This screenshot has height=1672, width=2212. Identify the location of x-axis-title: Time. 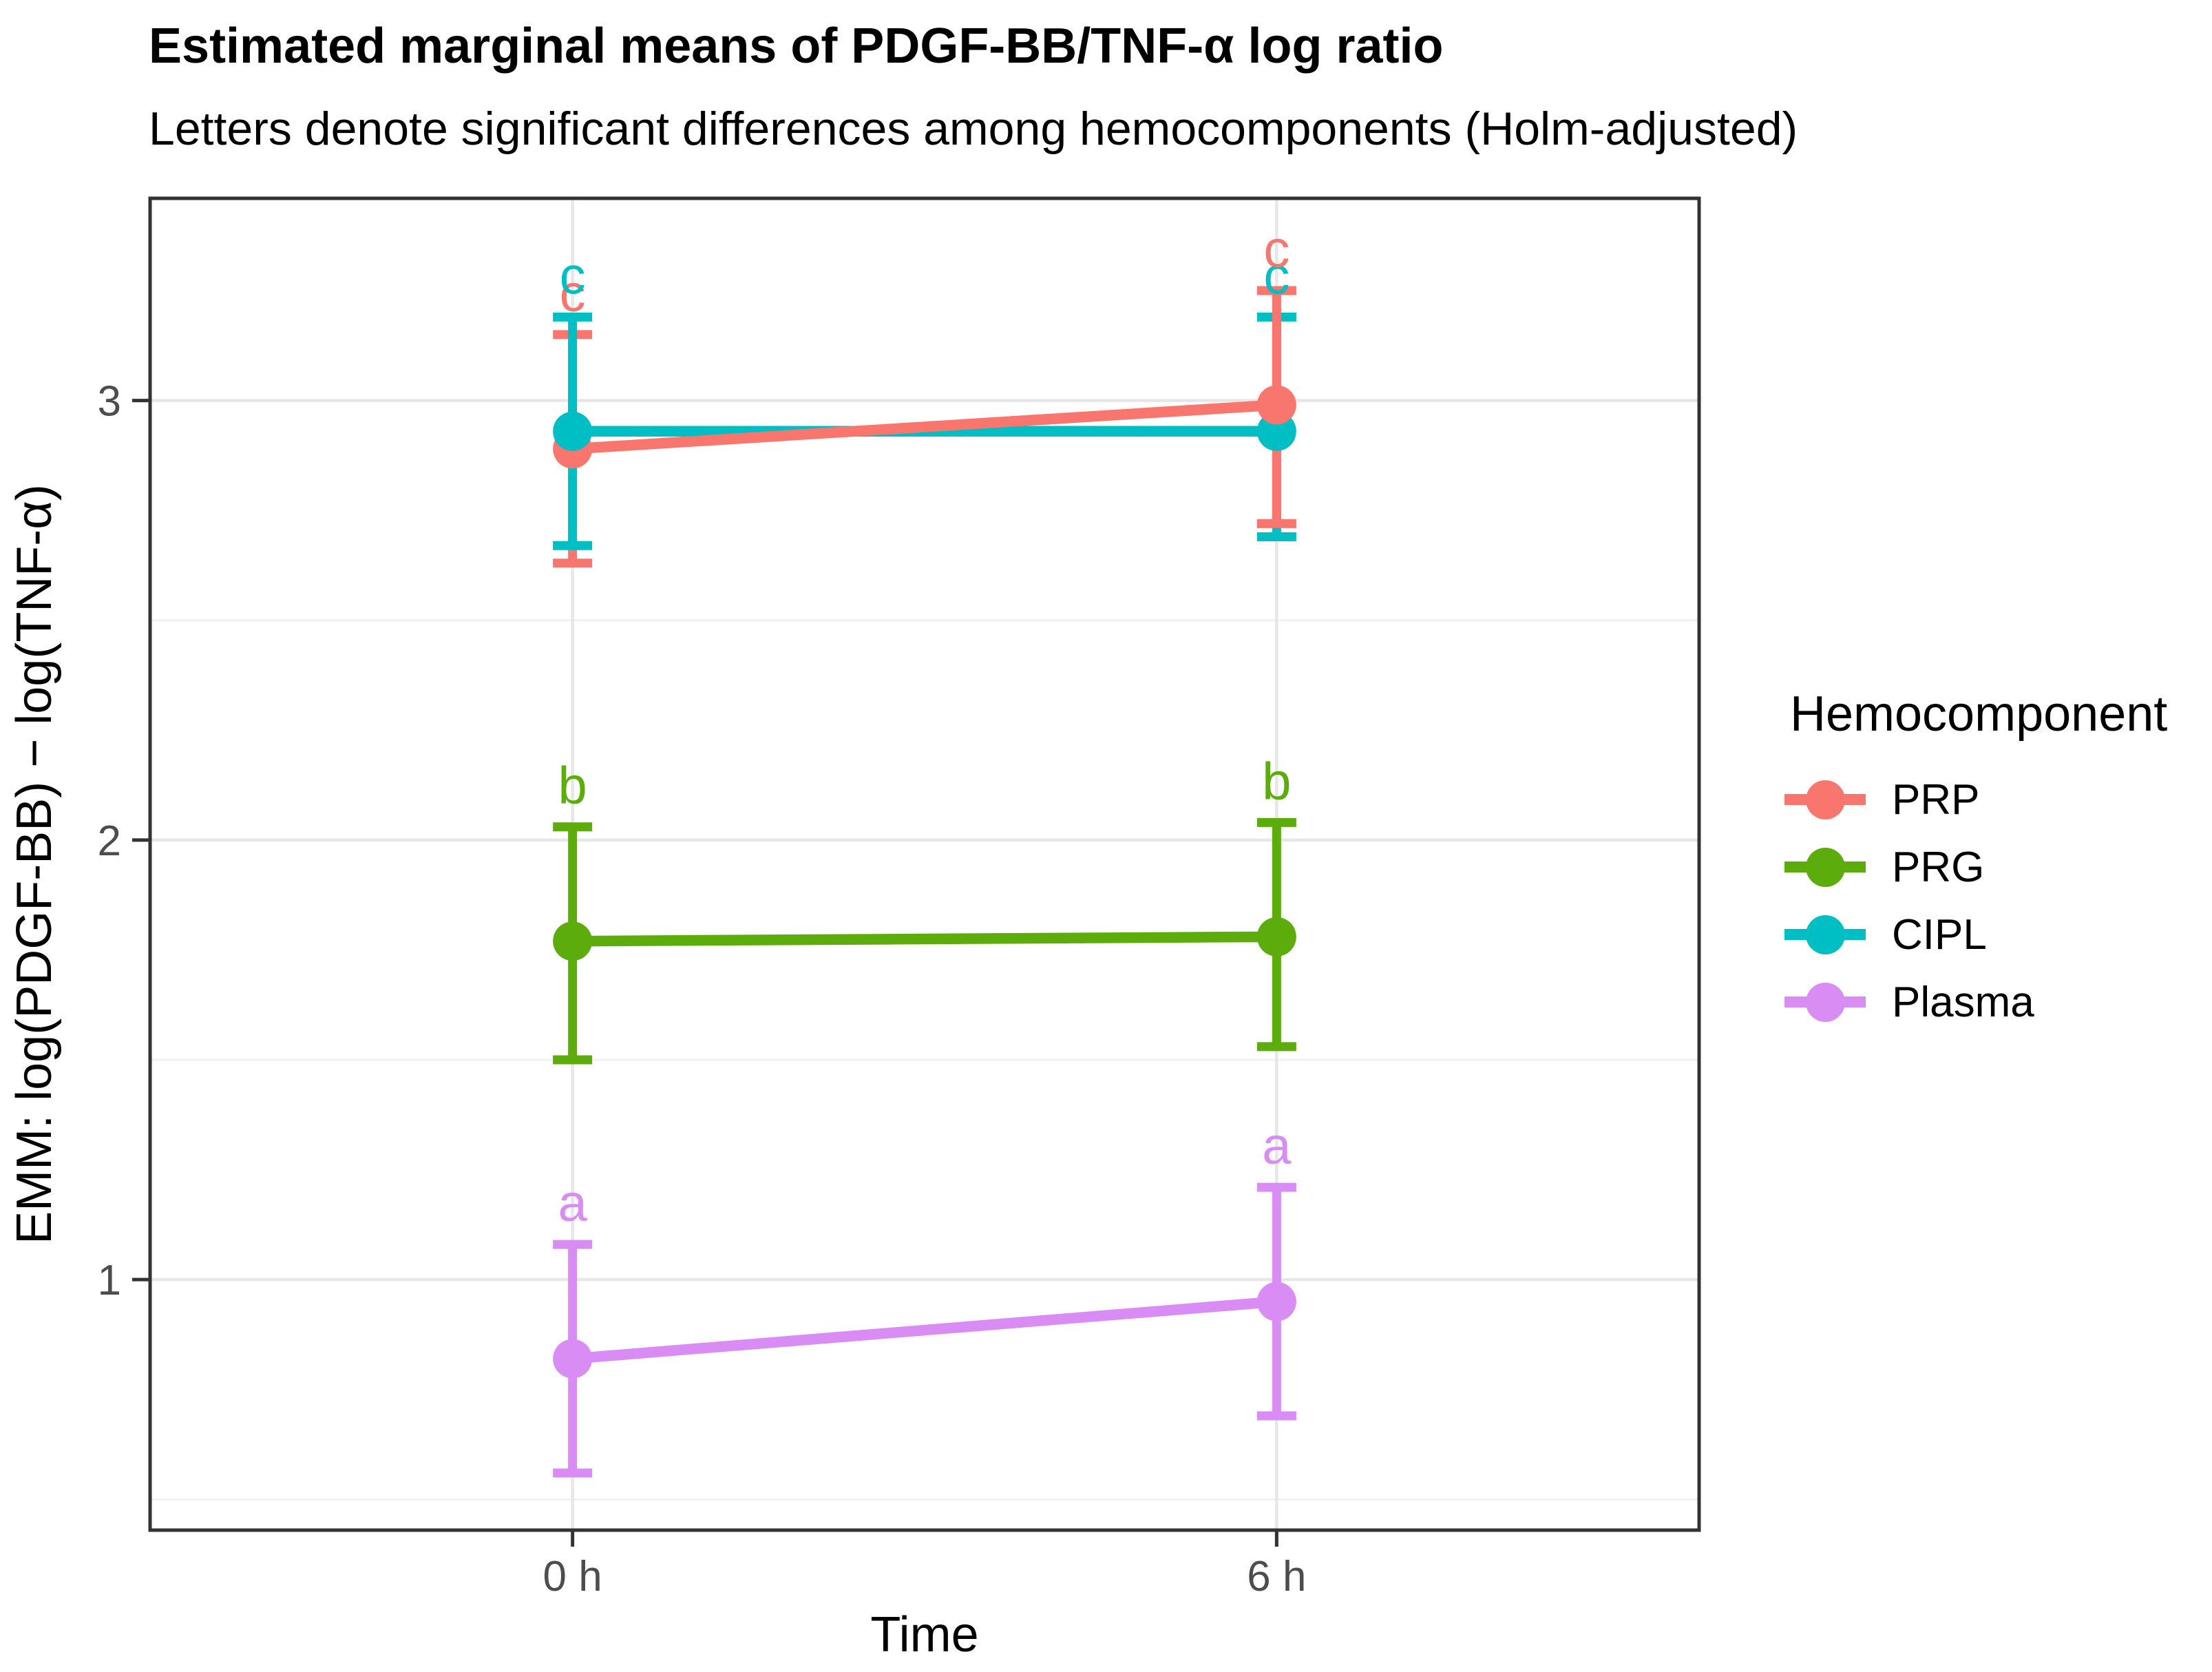
(924, 1634).